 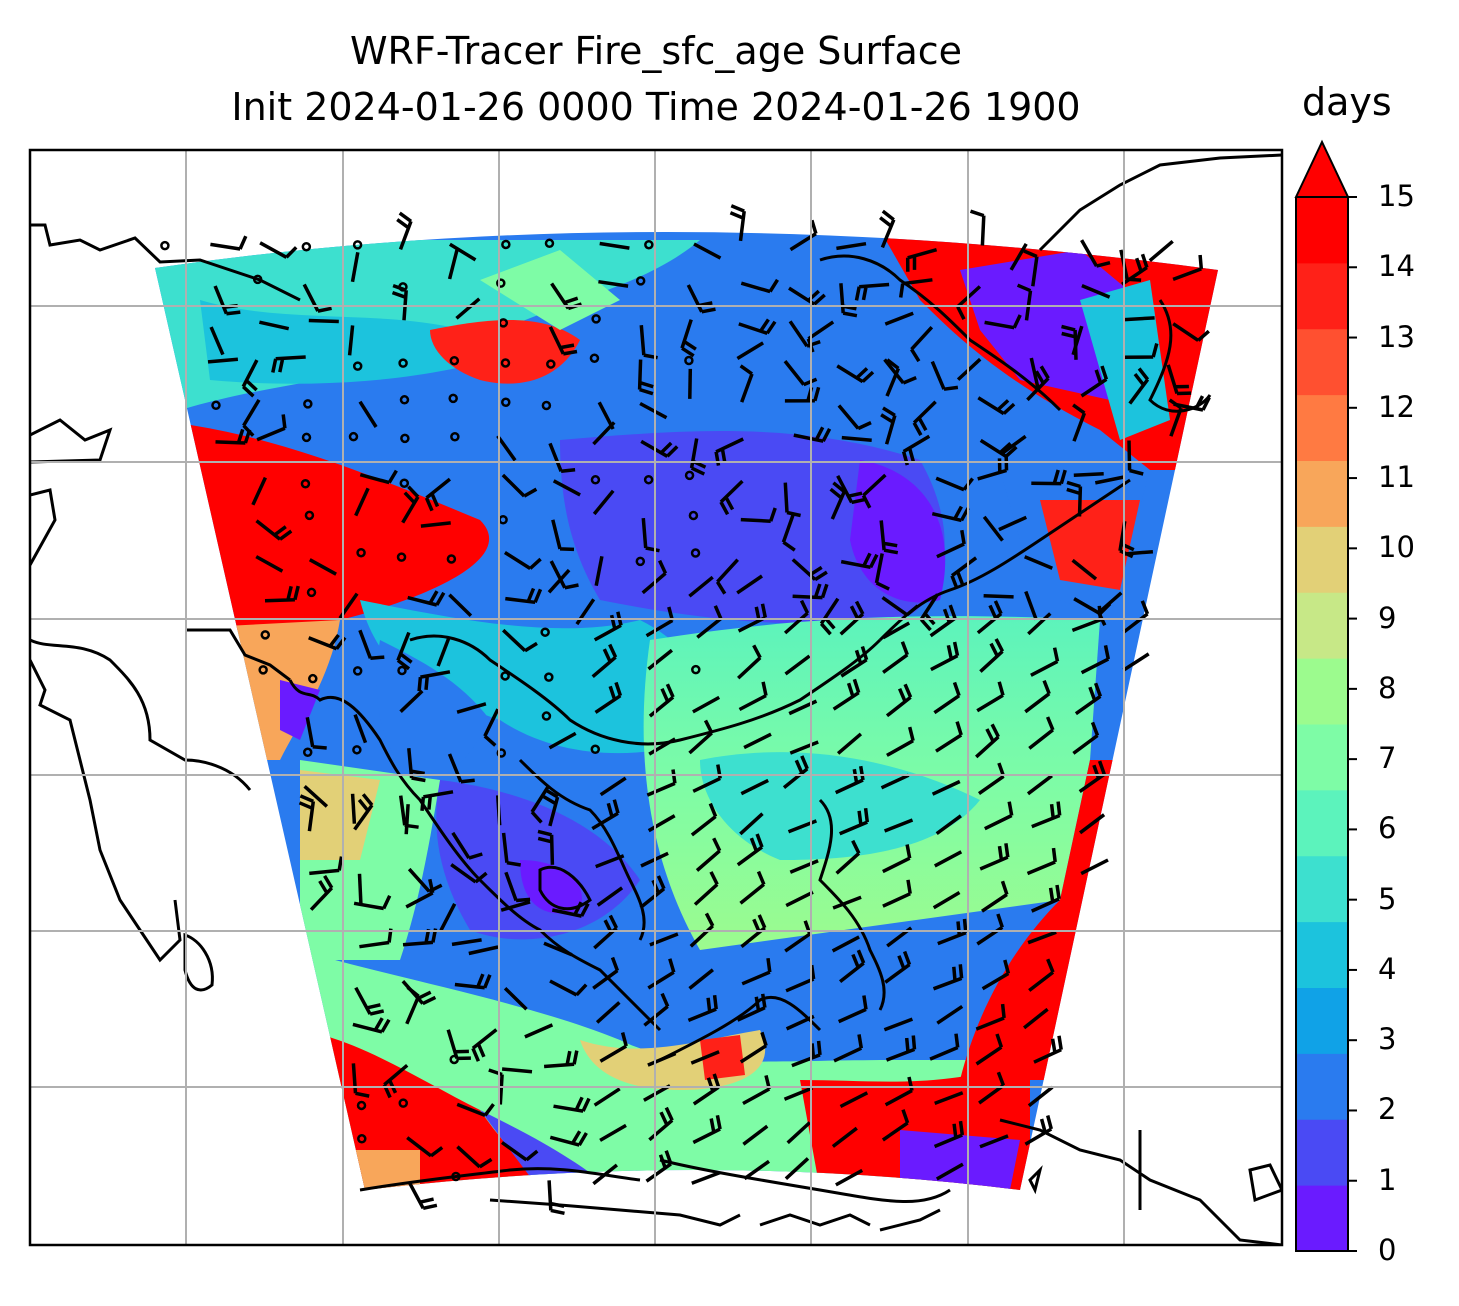 I want to click on plot-title-line1: WRF-Tracer Fire_sfc_age Surface, so click(x=656, y=51).